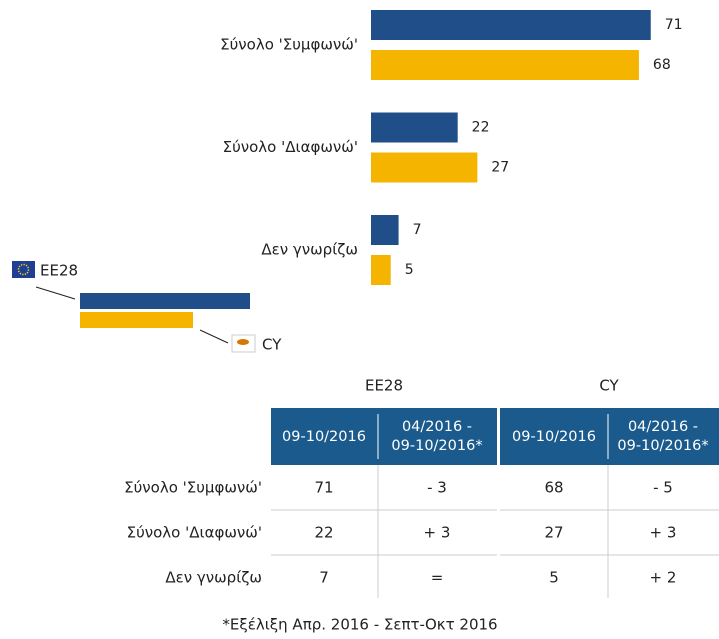 This screenshot has width=719, height=639. Describe the element at coordinates (553, 533) in the screenshot. I see `cell: 27` at that location.